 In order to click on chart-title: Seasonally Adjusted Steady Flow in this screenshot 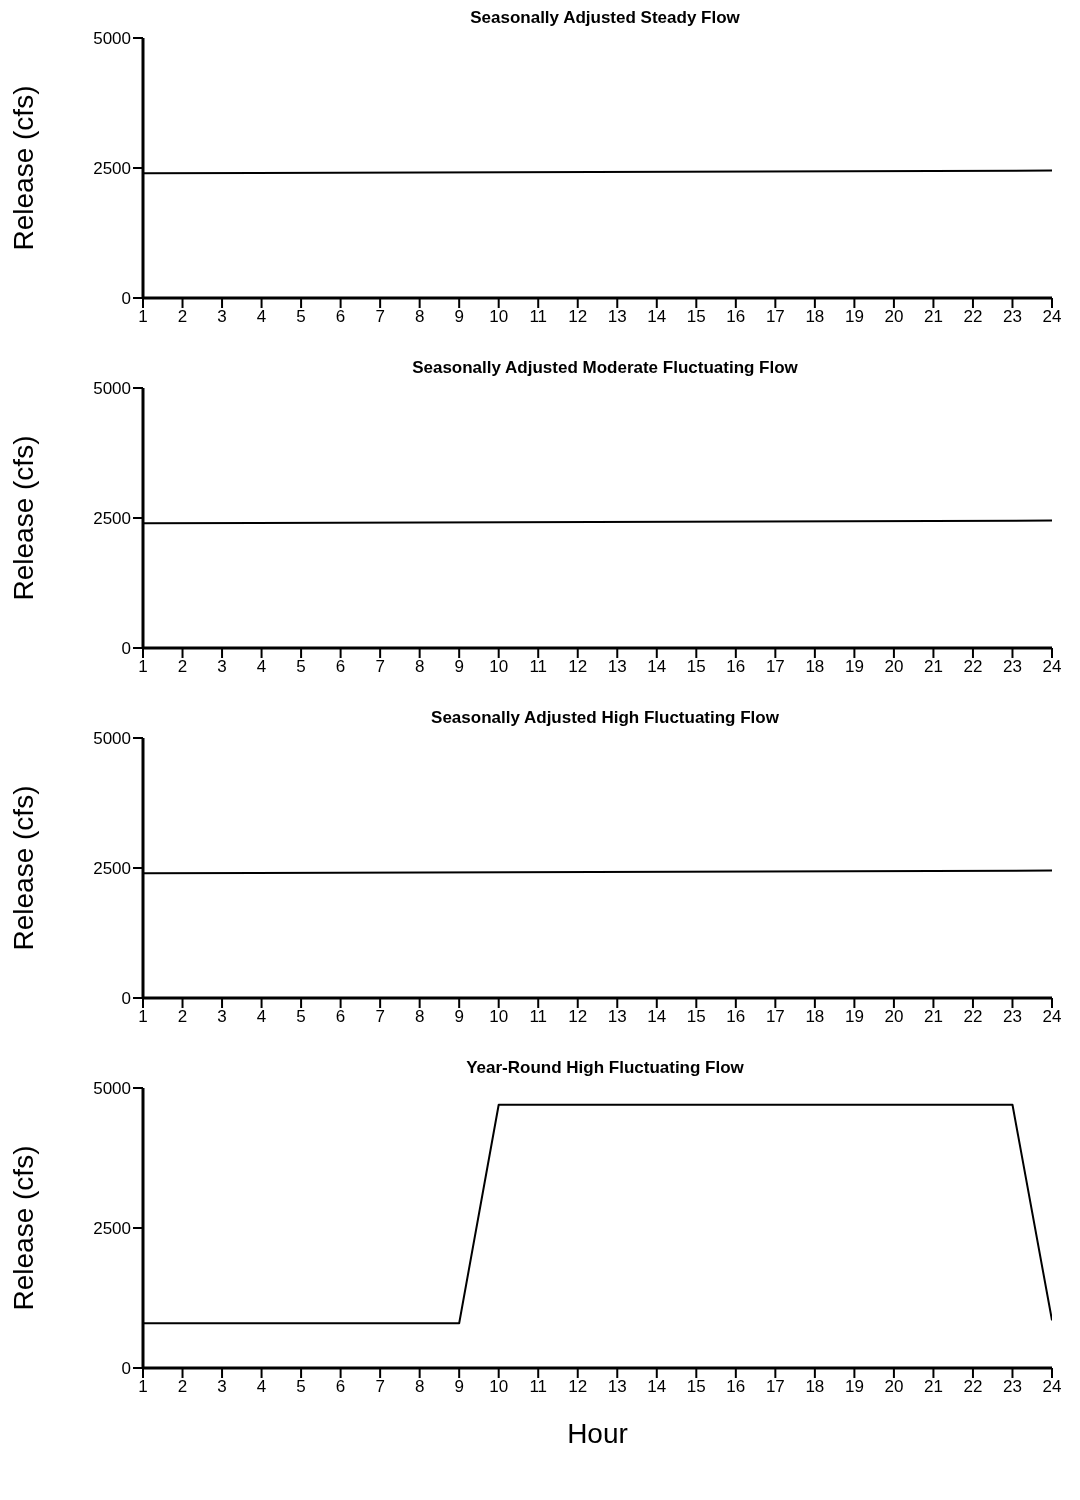, I will do `click(605, 18)`.